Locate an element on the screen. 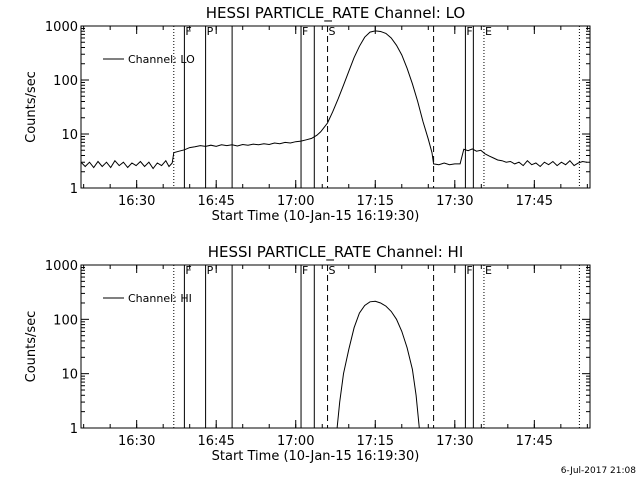 Image resolution: width=640 pixels, height=480 pixels. chart-title: HESSI PARTICLE_RATE Channel: LO is located at coordinates (335, 13).